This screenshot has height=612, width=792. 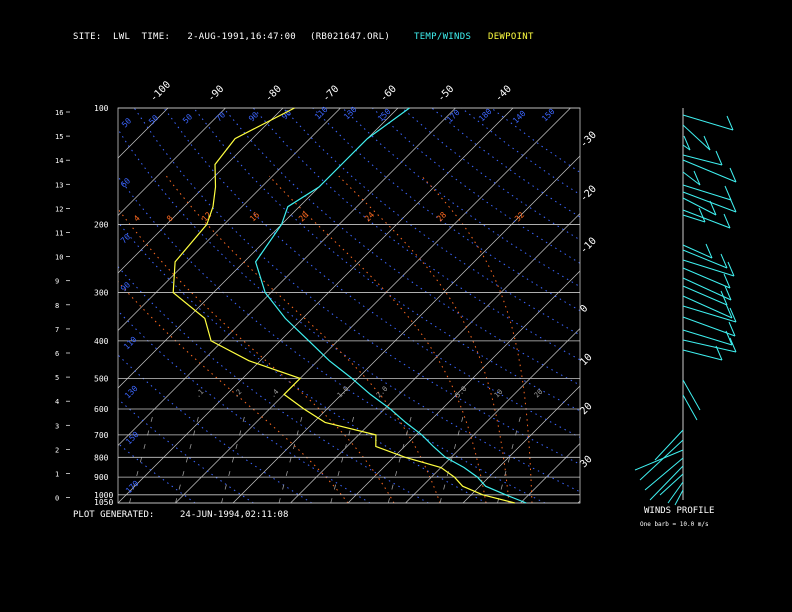 What do you see at coordinates (503, 94) in the screenshot?
I see `temp-top-label: -40` at bounding box center [503, 94].